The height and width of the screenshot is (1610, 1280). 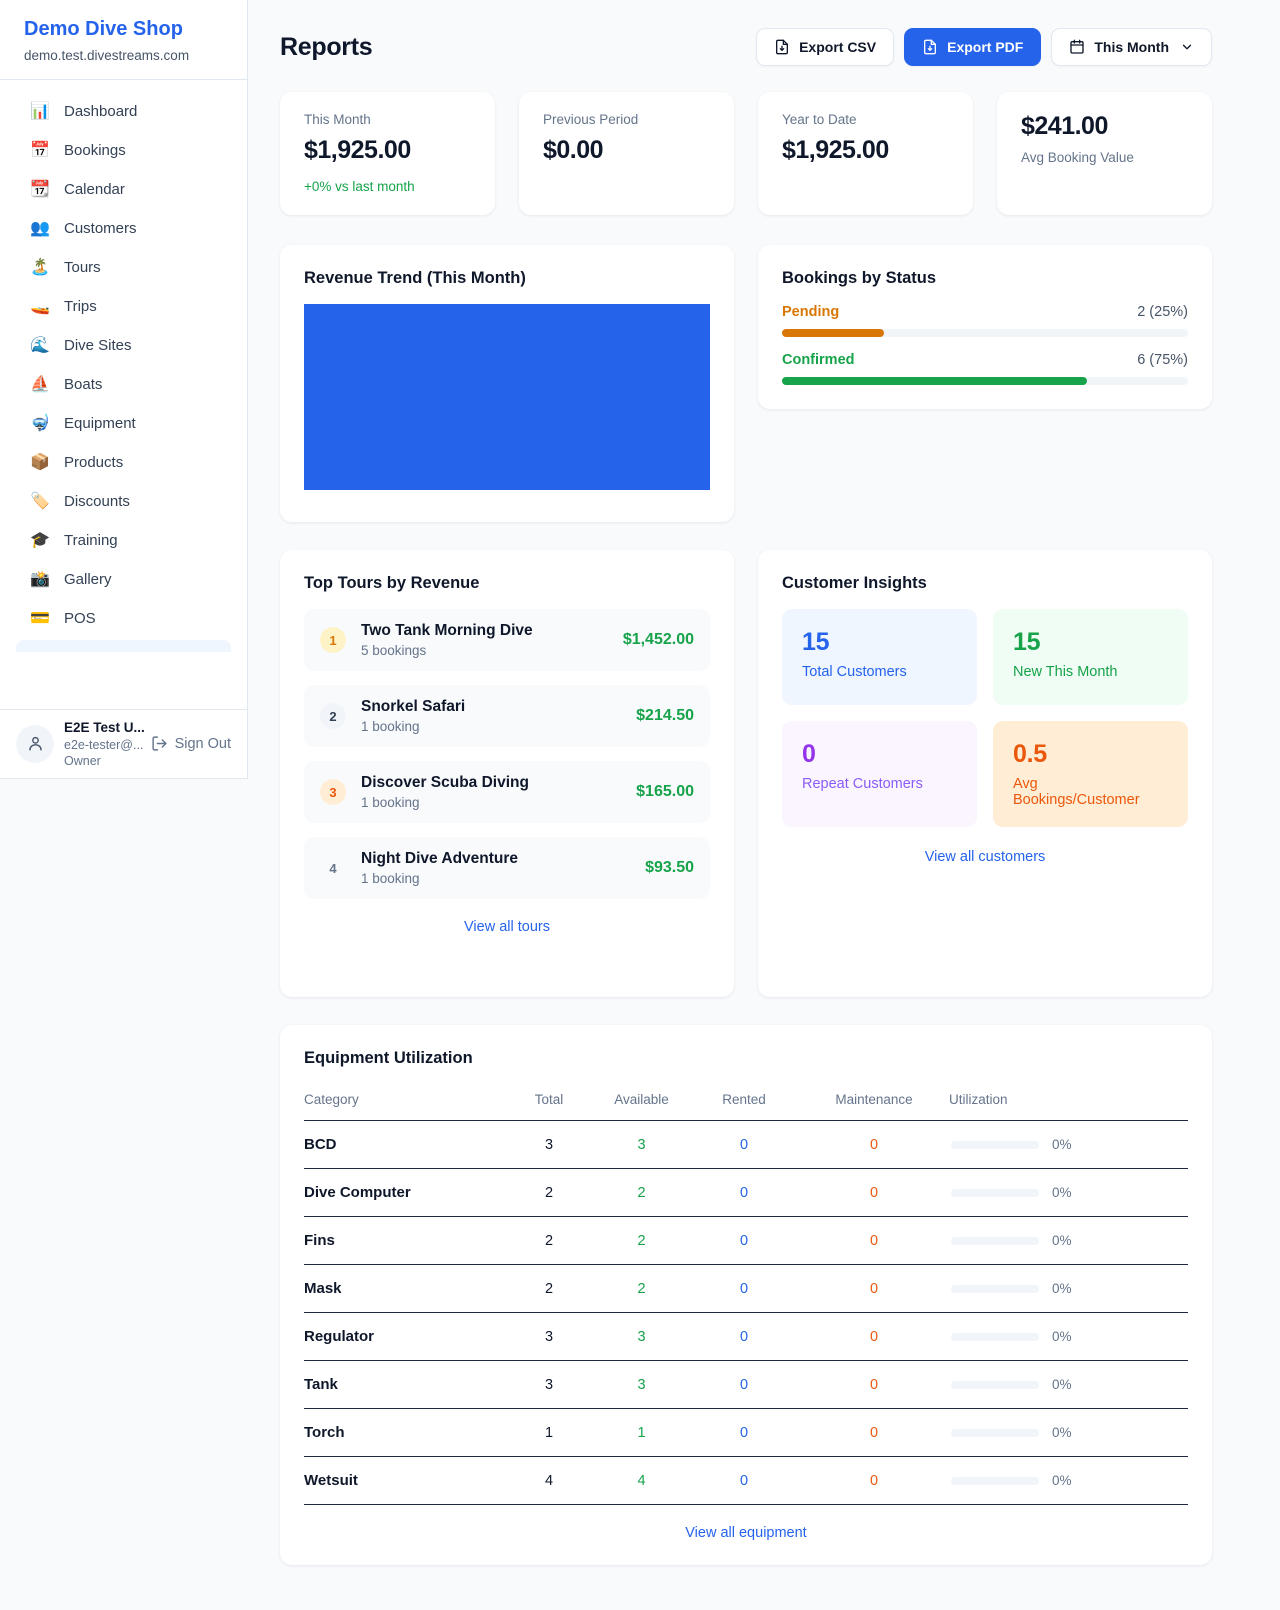 What do you see at coordinates (123, 345) in the screenshot?
I see `sidebar-item-dive-sites: 🌊 Dive Sites` at bounding box center [123, 345].